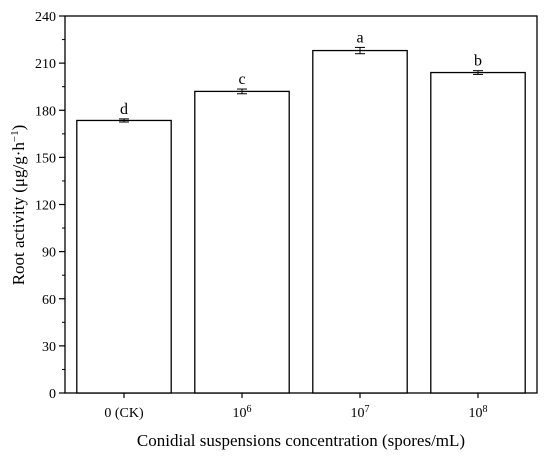 The width and height of the screenshot is (550, 459). I want to click on x-tick-label: 10⁶, so click(242, 413).